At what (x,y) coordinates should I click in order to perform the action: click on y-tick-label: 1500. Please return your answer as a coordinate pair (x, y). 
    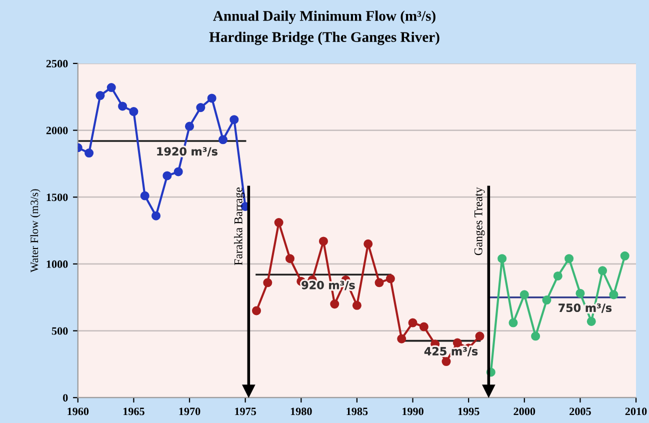
    Looking at the image, I should click on (57, 198).